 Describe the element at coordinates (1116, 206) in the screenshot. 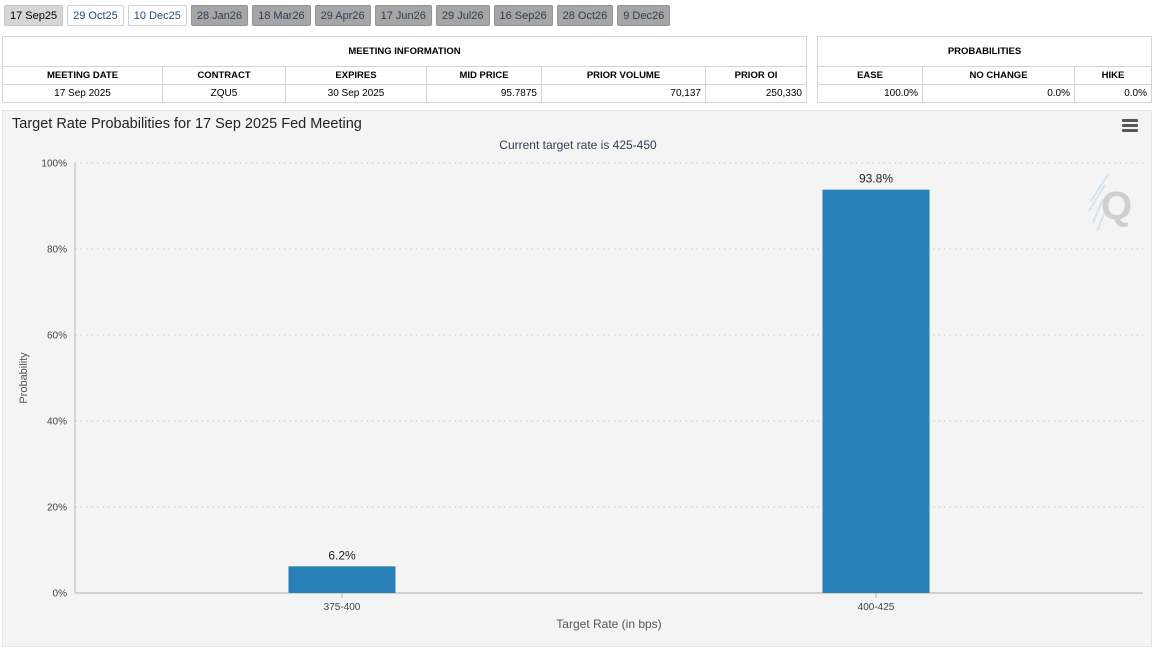

I see `svg-text: Q` at that location.